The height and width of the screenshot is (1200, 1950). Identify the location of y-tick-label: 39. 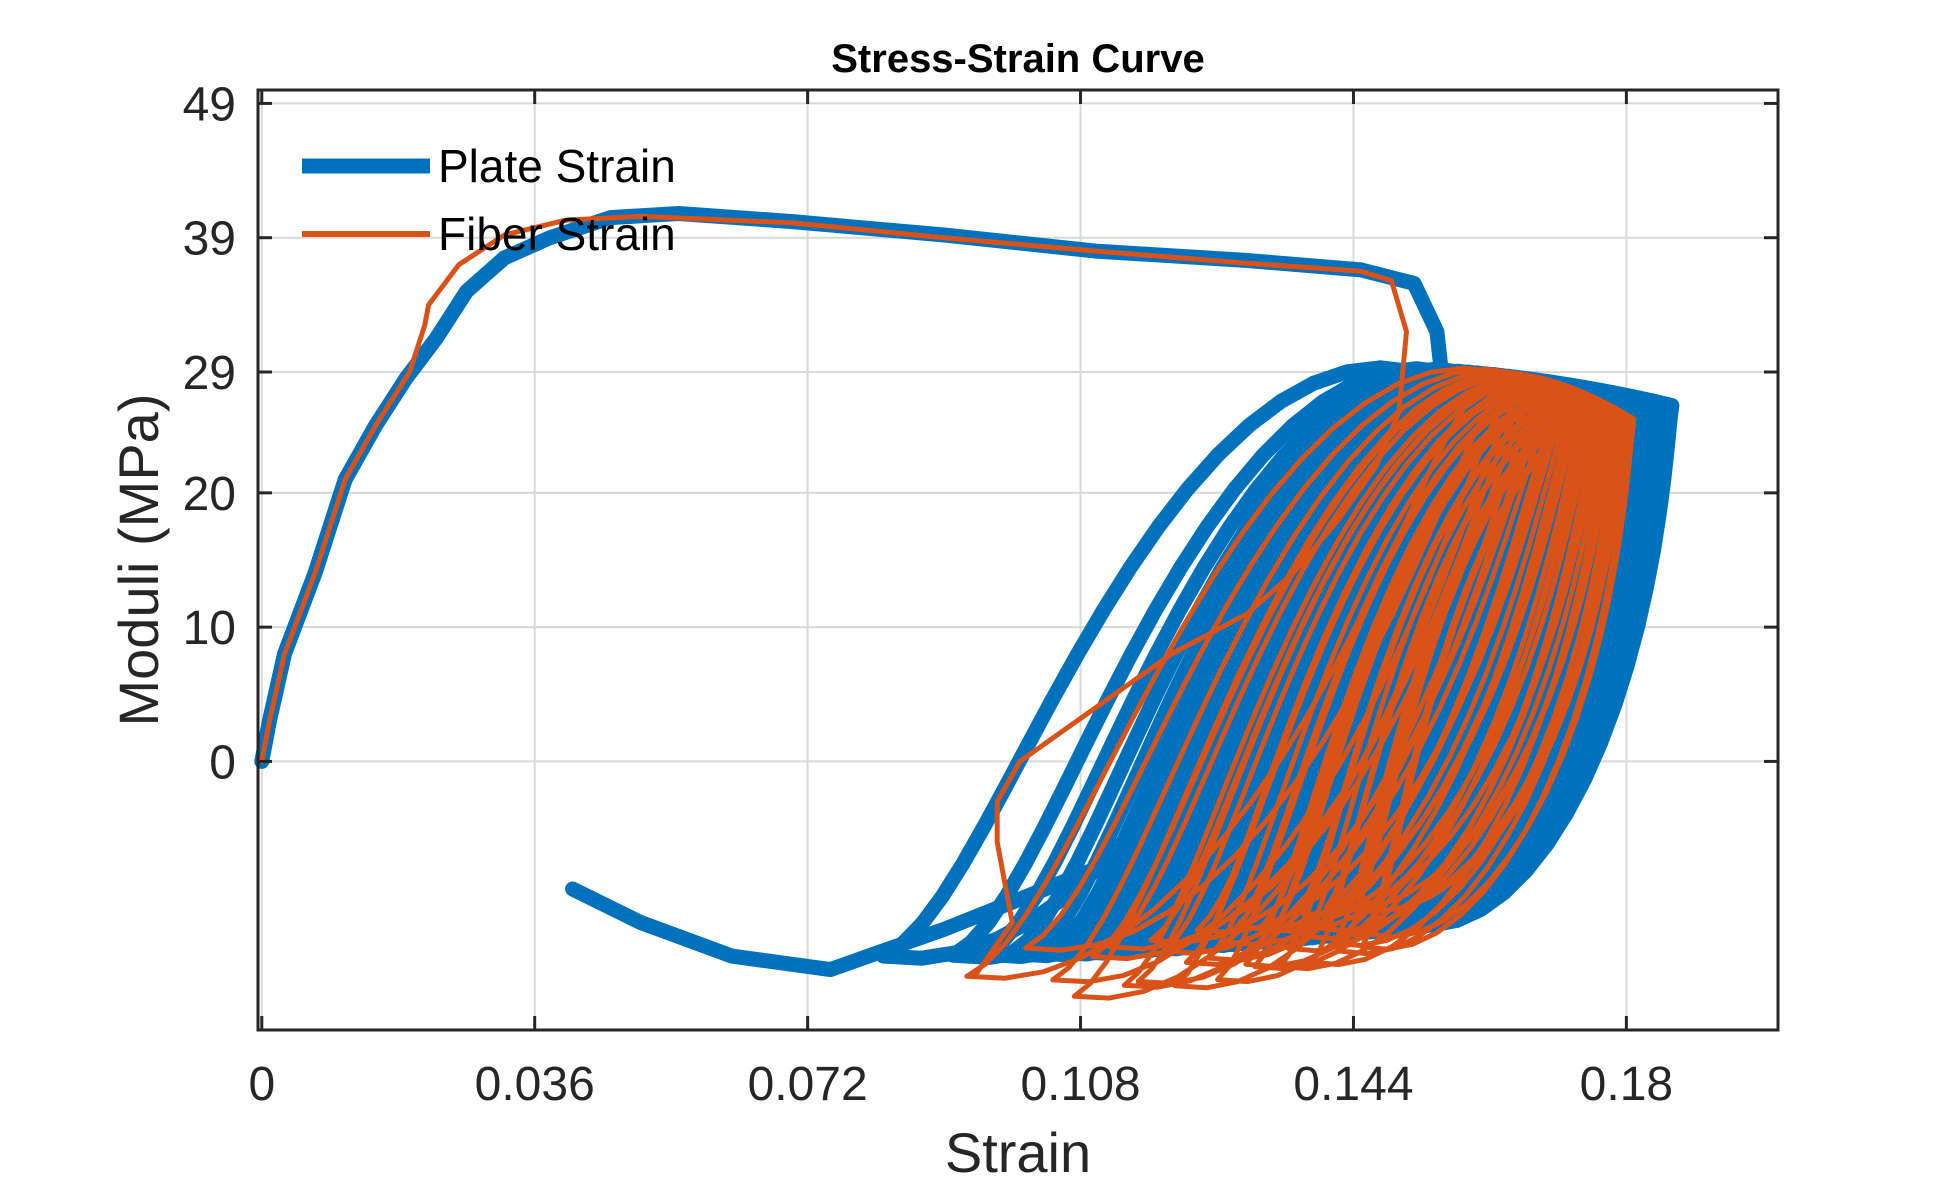
(209, 239).